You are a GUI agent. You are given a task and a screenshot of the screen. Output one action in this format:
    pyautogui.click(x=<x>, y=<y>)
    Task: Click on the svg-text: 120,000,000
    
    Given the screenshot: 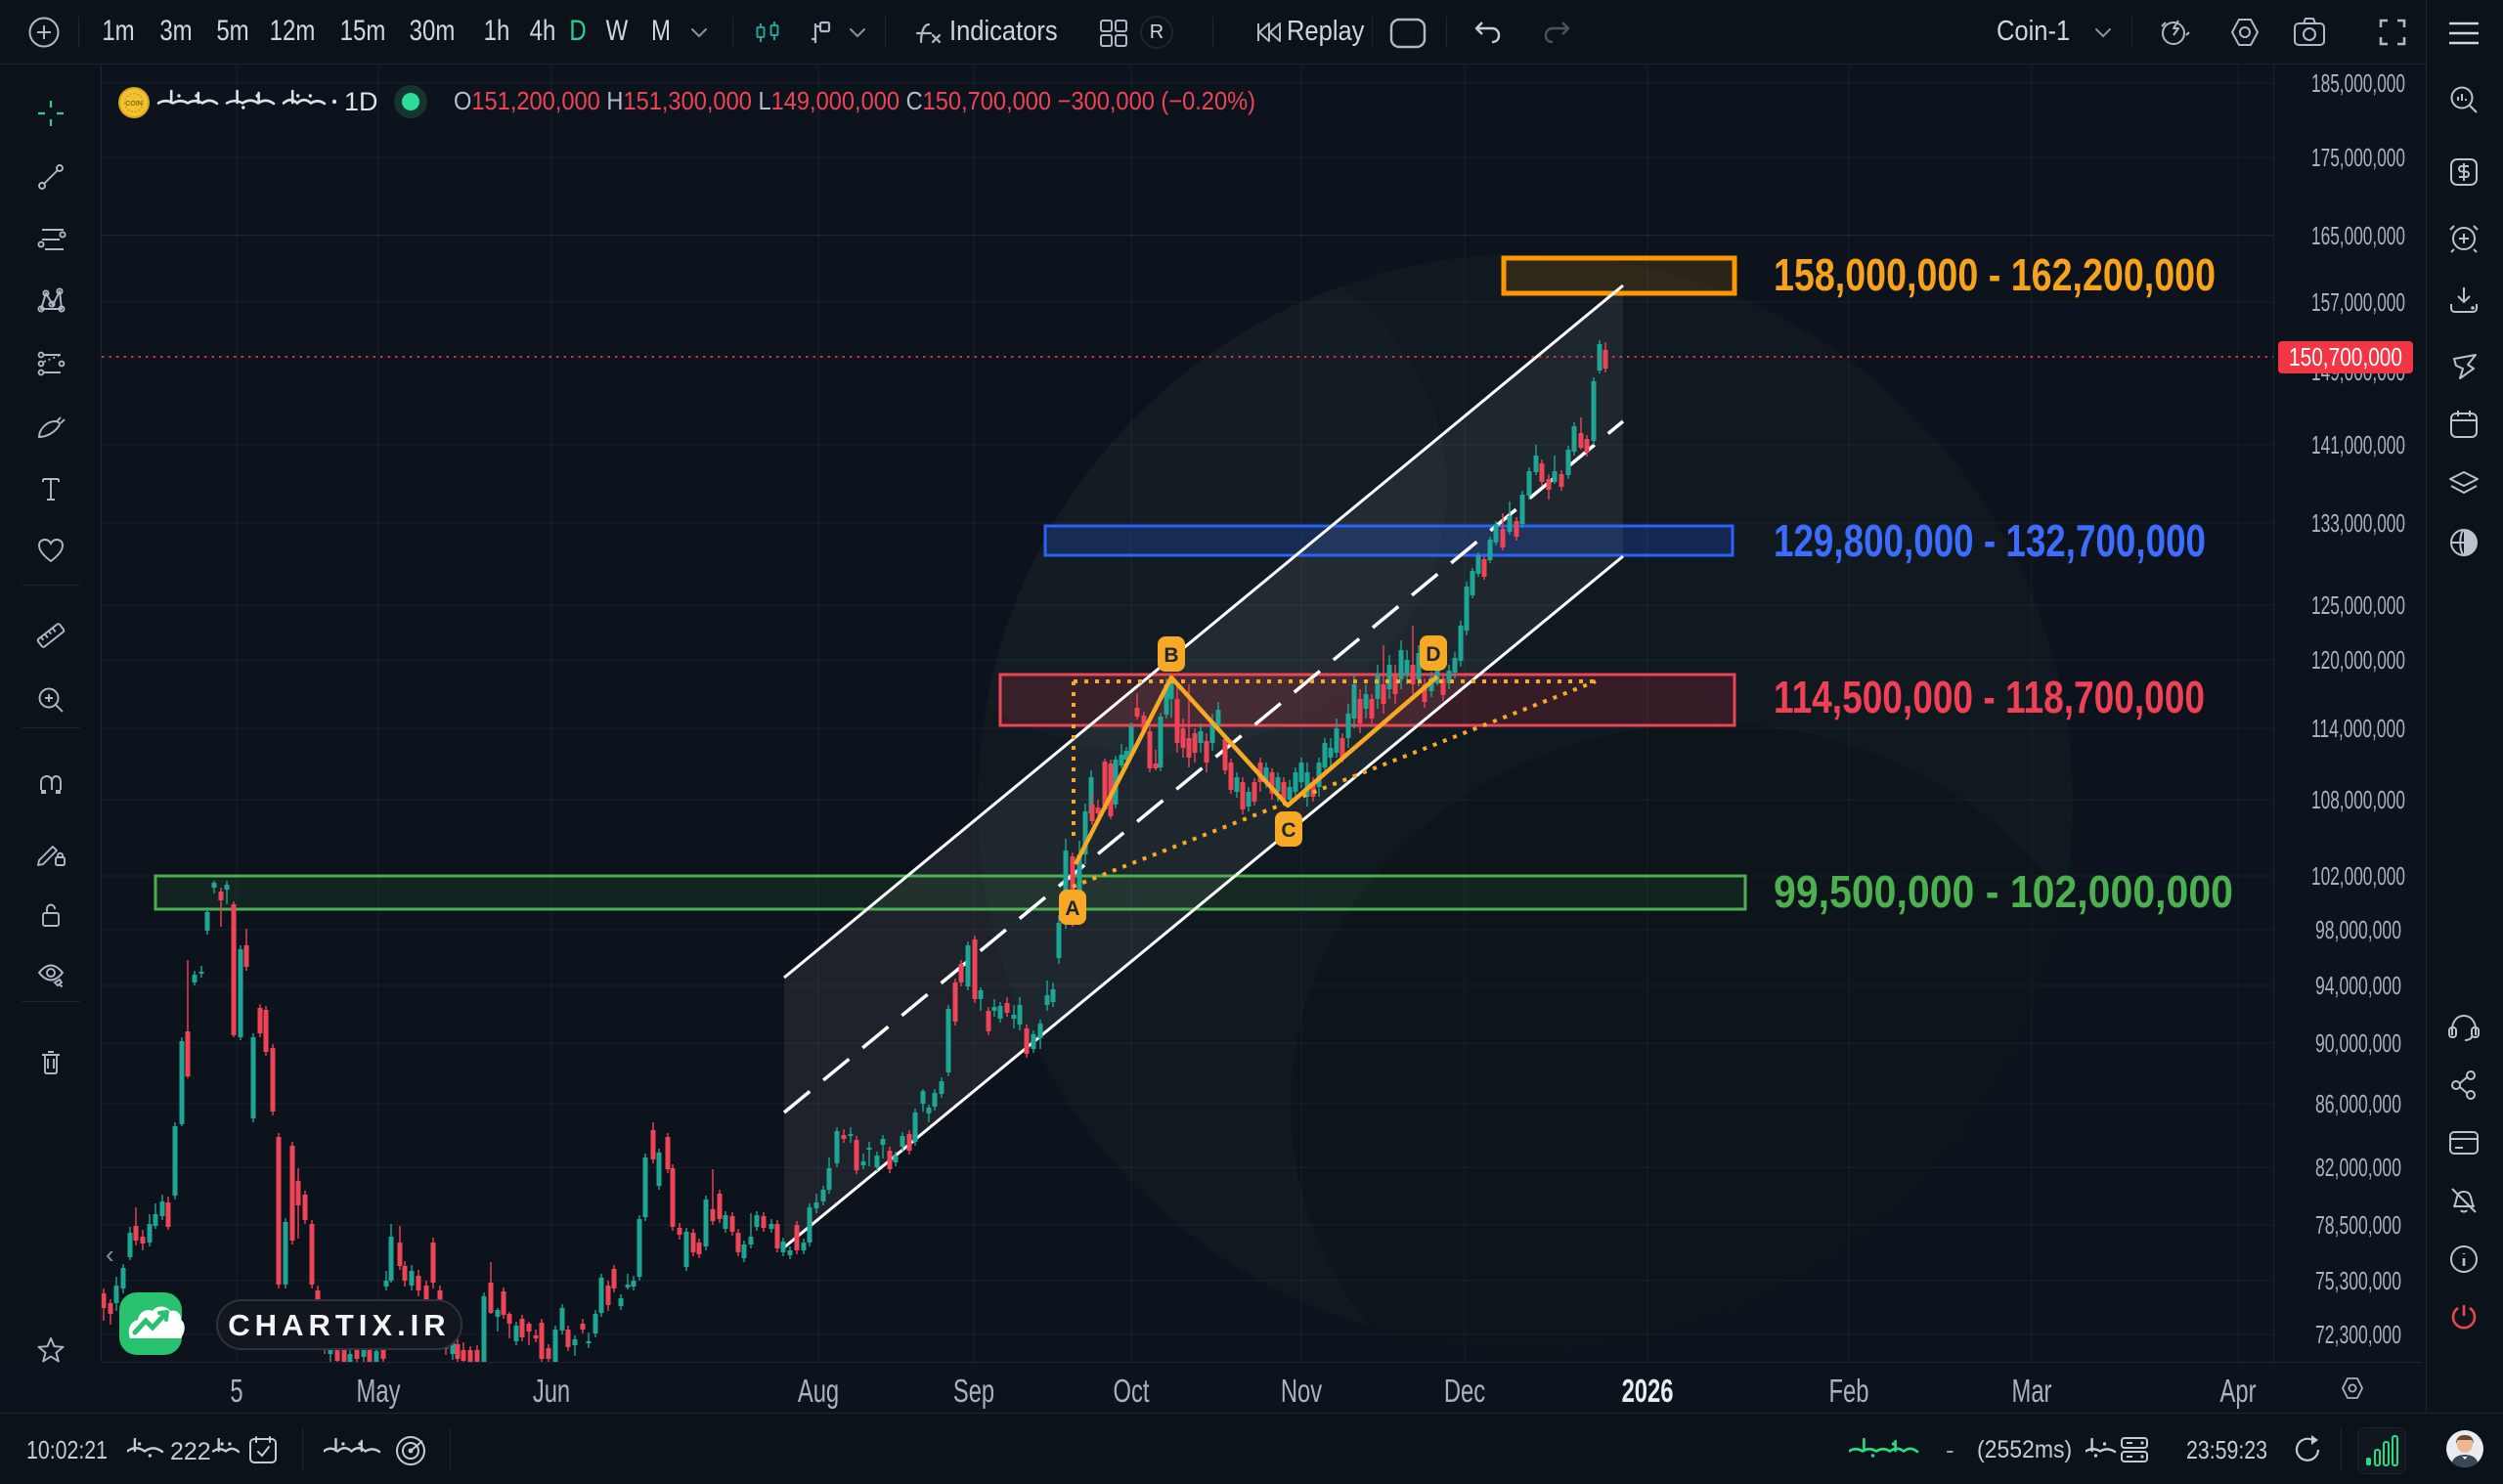 What is the action you would take?
    pyautogui.click(x=2358, y=660)
    